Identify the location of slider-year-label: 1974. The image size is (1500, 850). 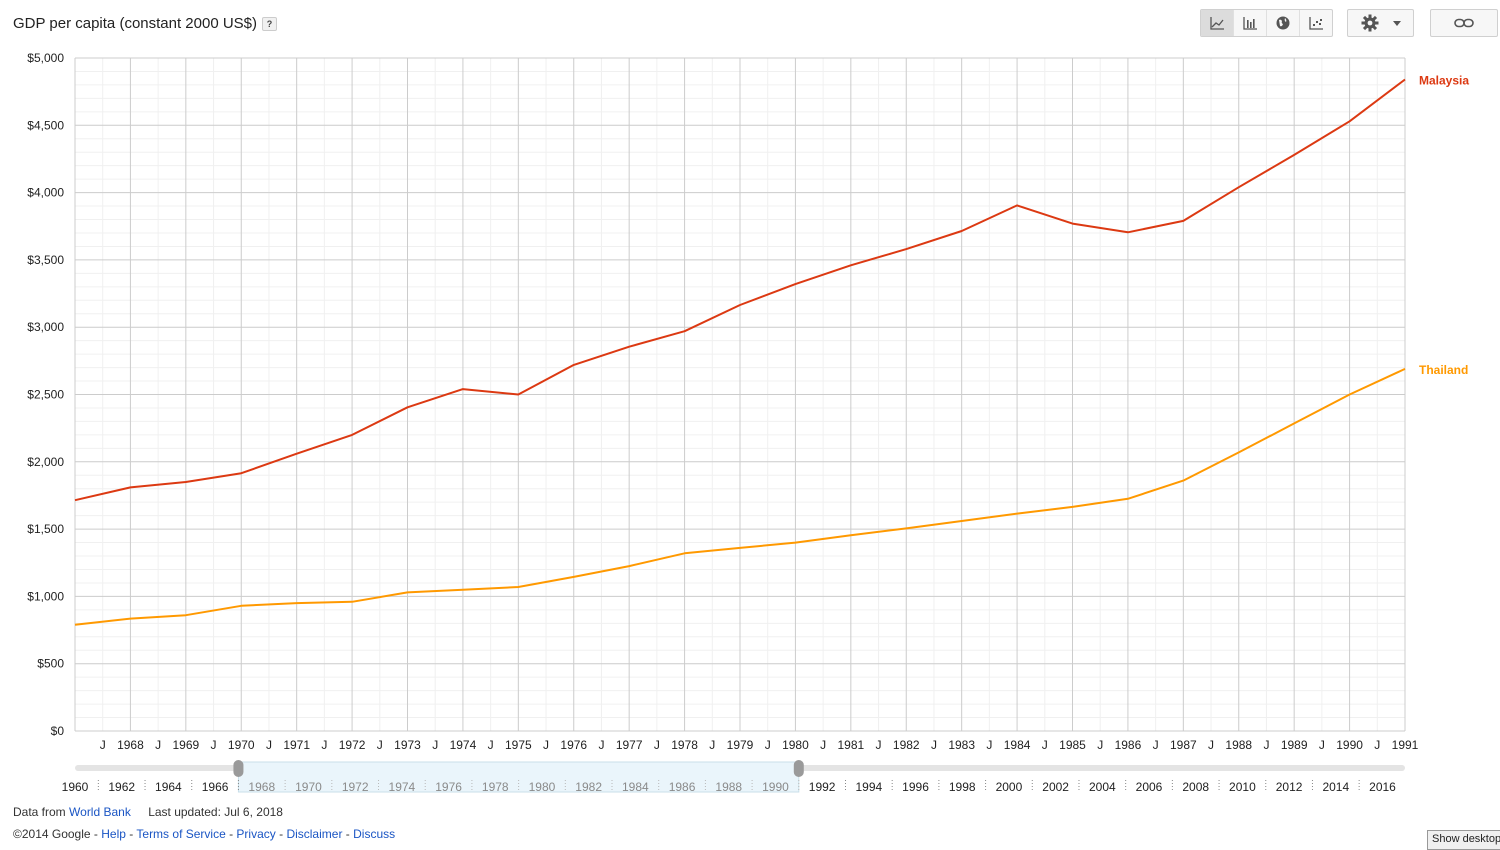
(402, 787).